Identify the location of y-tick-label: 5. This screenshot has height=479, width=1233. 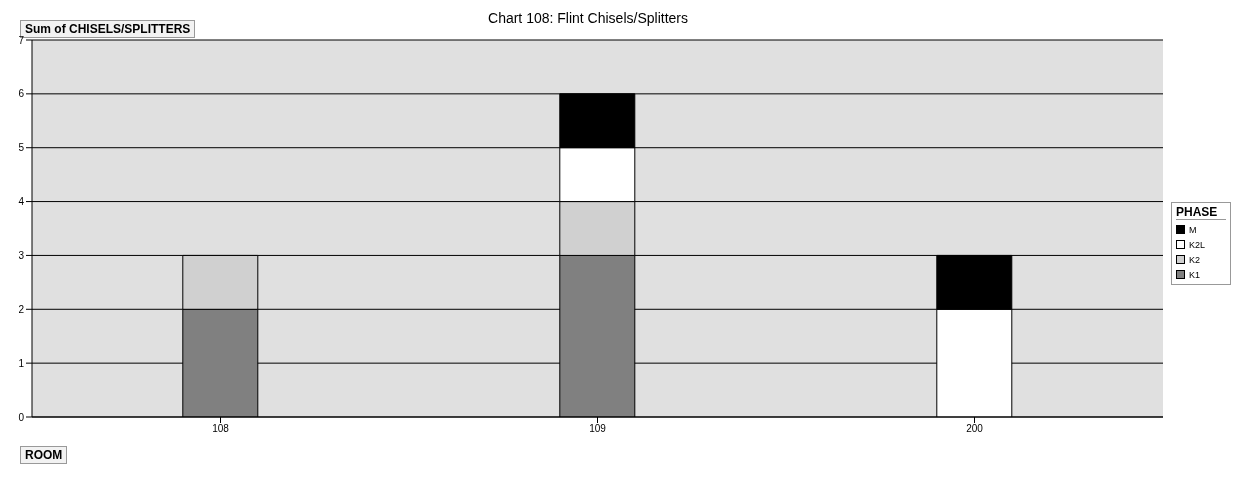
(21, 148).